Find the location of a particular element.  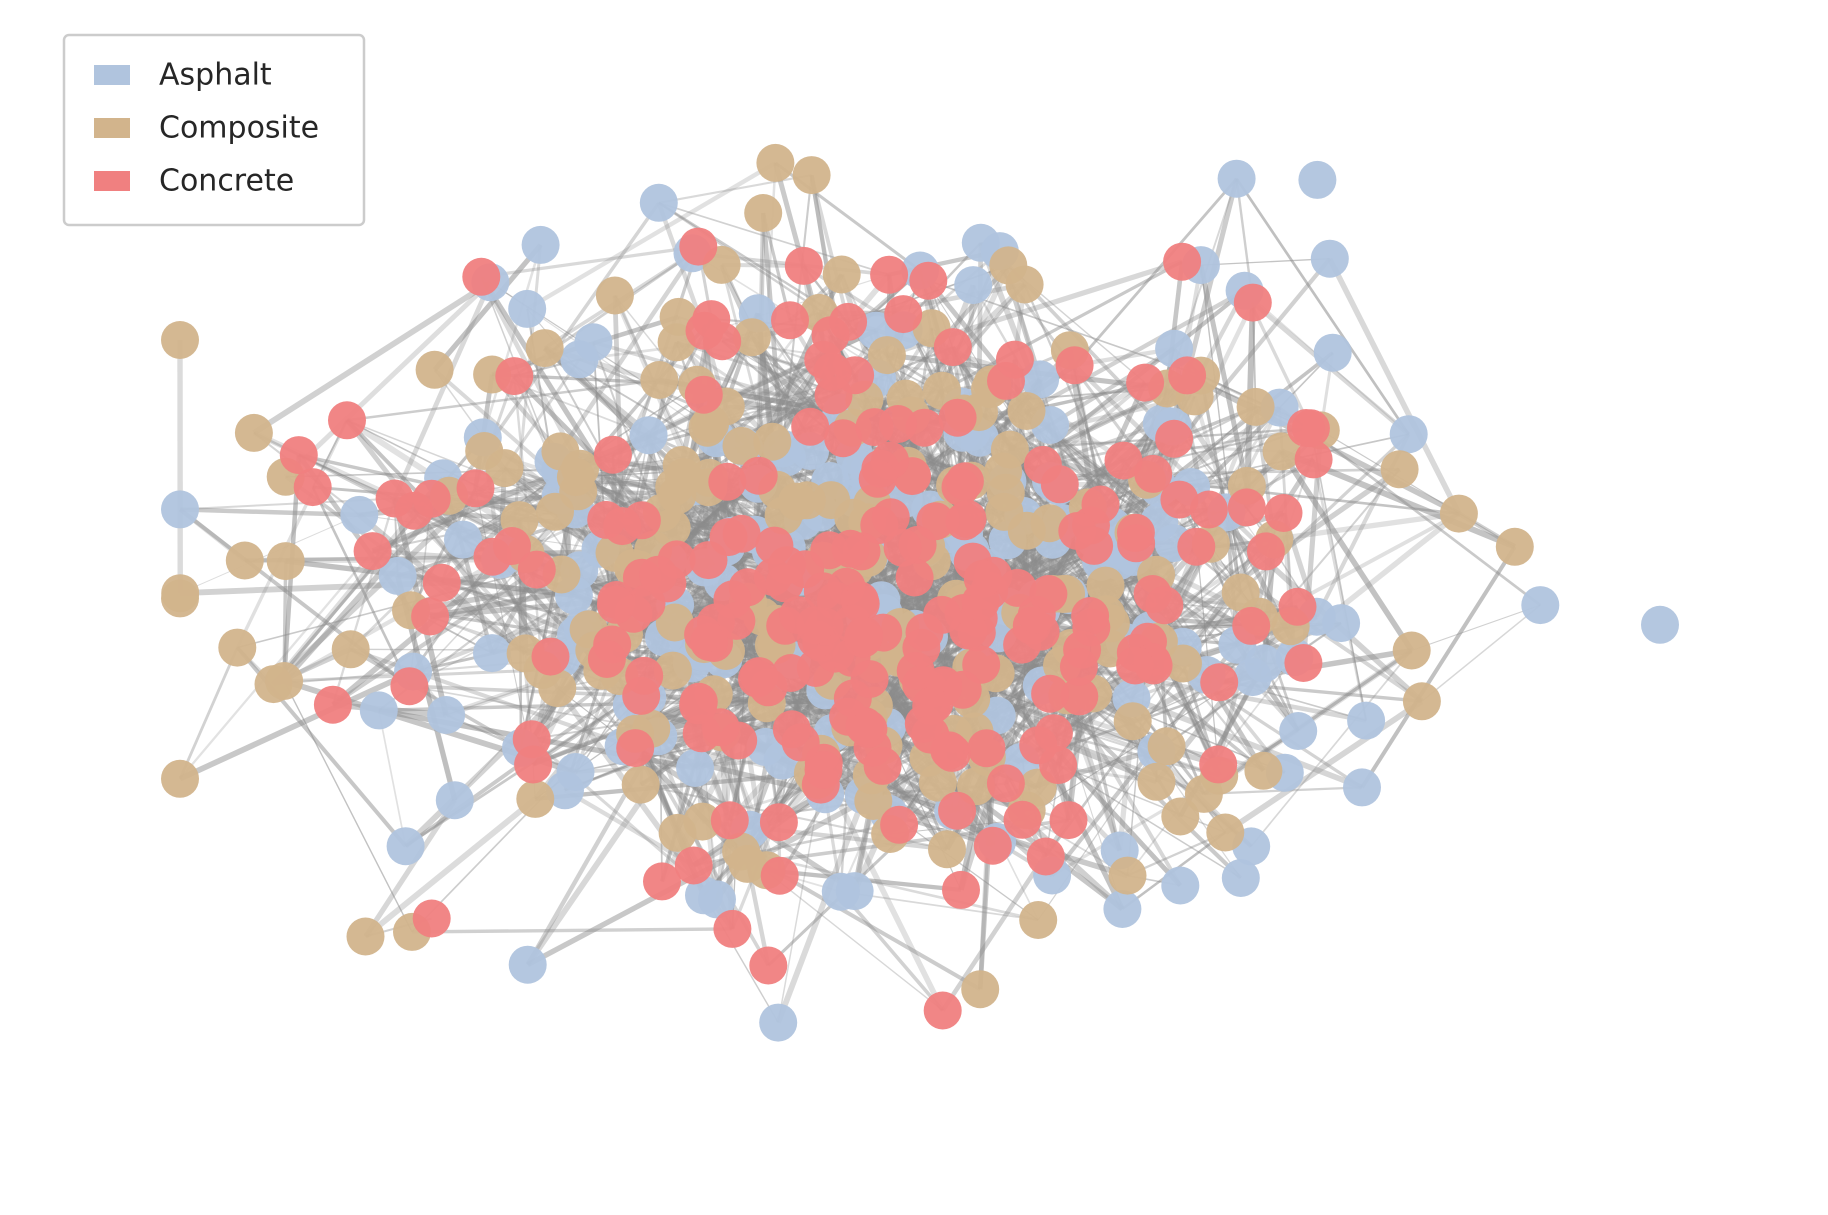

legend-label: Concrete is located at coordinates (226, 181).